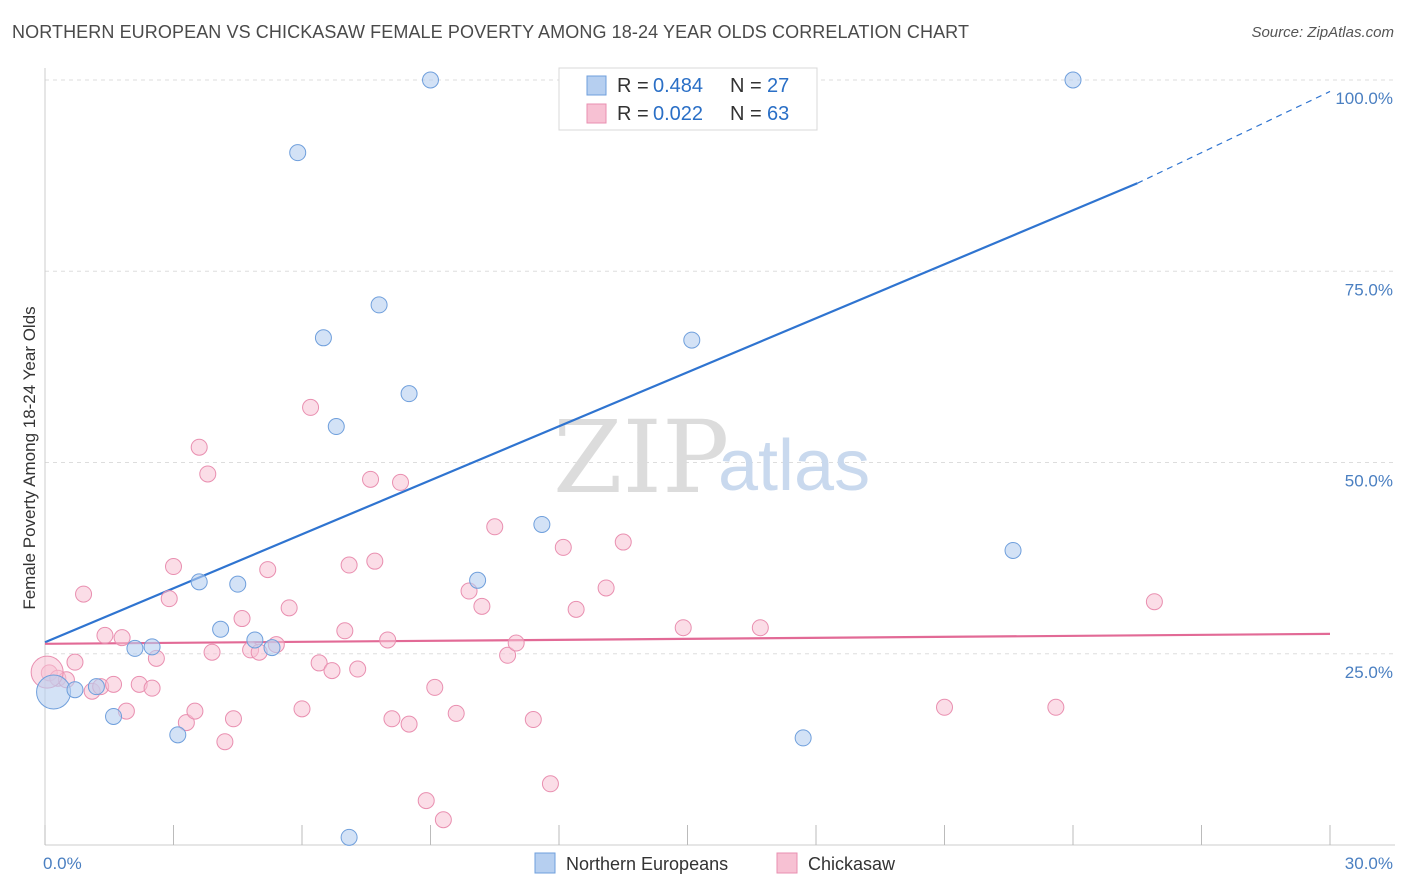 This screenshot has width=1406, height=892. Describe the element at coordinates (596, 85) in the screenshot. I see `legend-swatch-blue` at that location.